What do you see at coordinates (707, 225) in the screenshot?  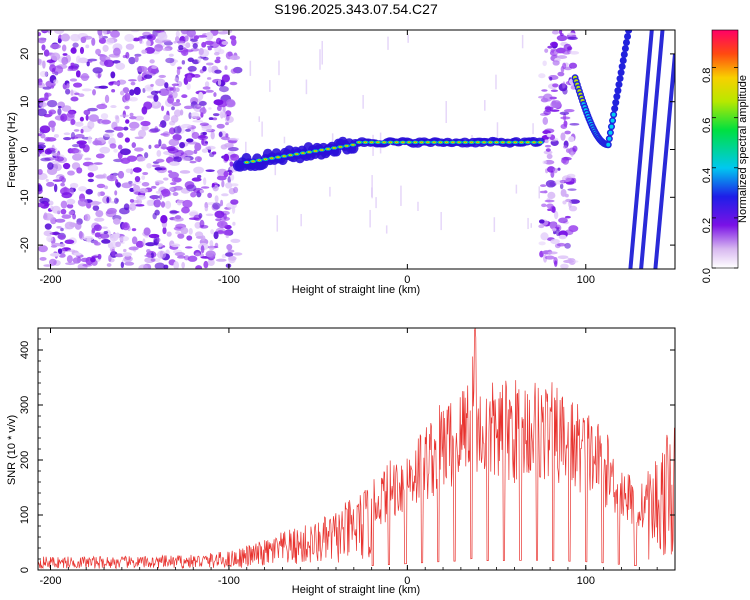 I see `colorbar-tick-label: 0.2` at bounding box center [707, 225].